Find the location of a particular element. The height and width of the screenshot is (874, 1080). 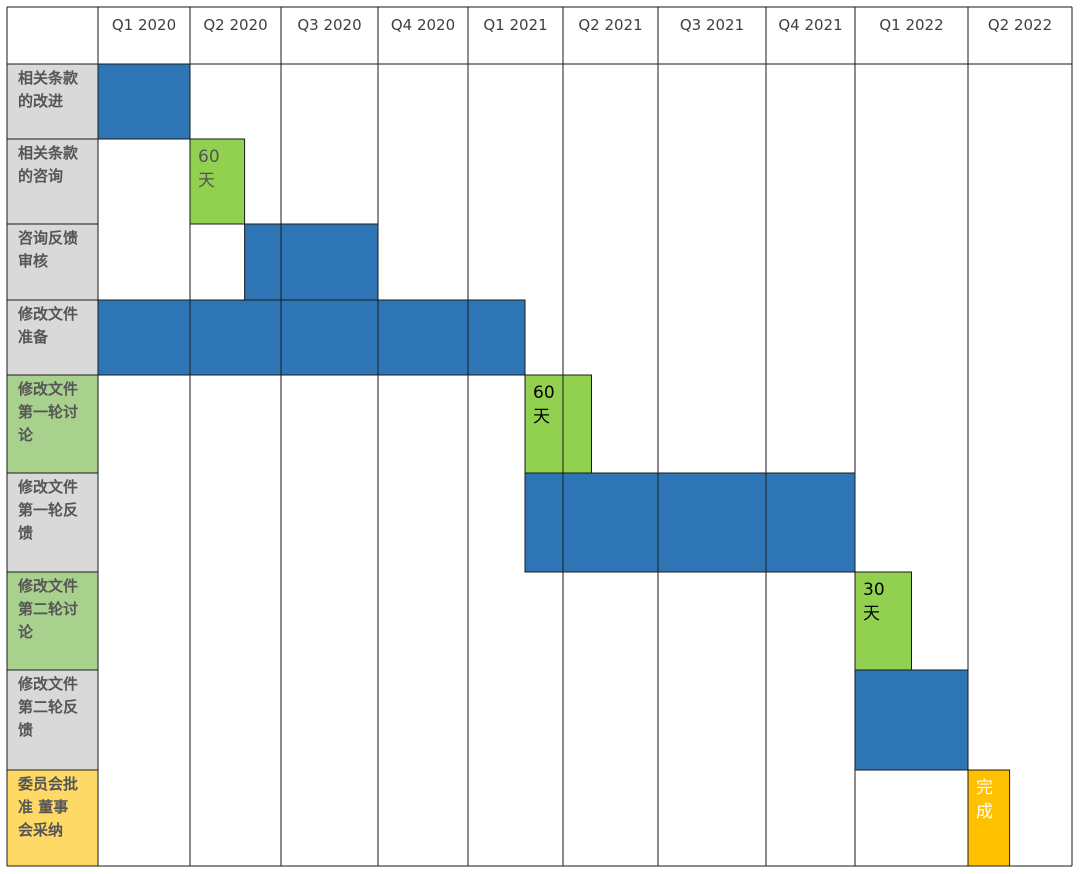

task-label: 委员会批 is located at coordinates (48, 784).